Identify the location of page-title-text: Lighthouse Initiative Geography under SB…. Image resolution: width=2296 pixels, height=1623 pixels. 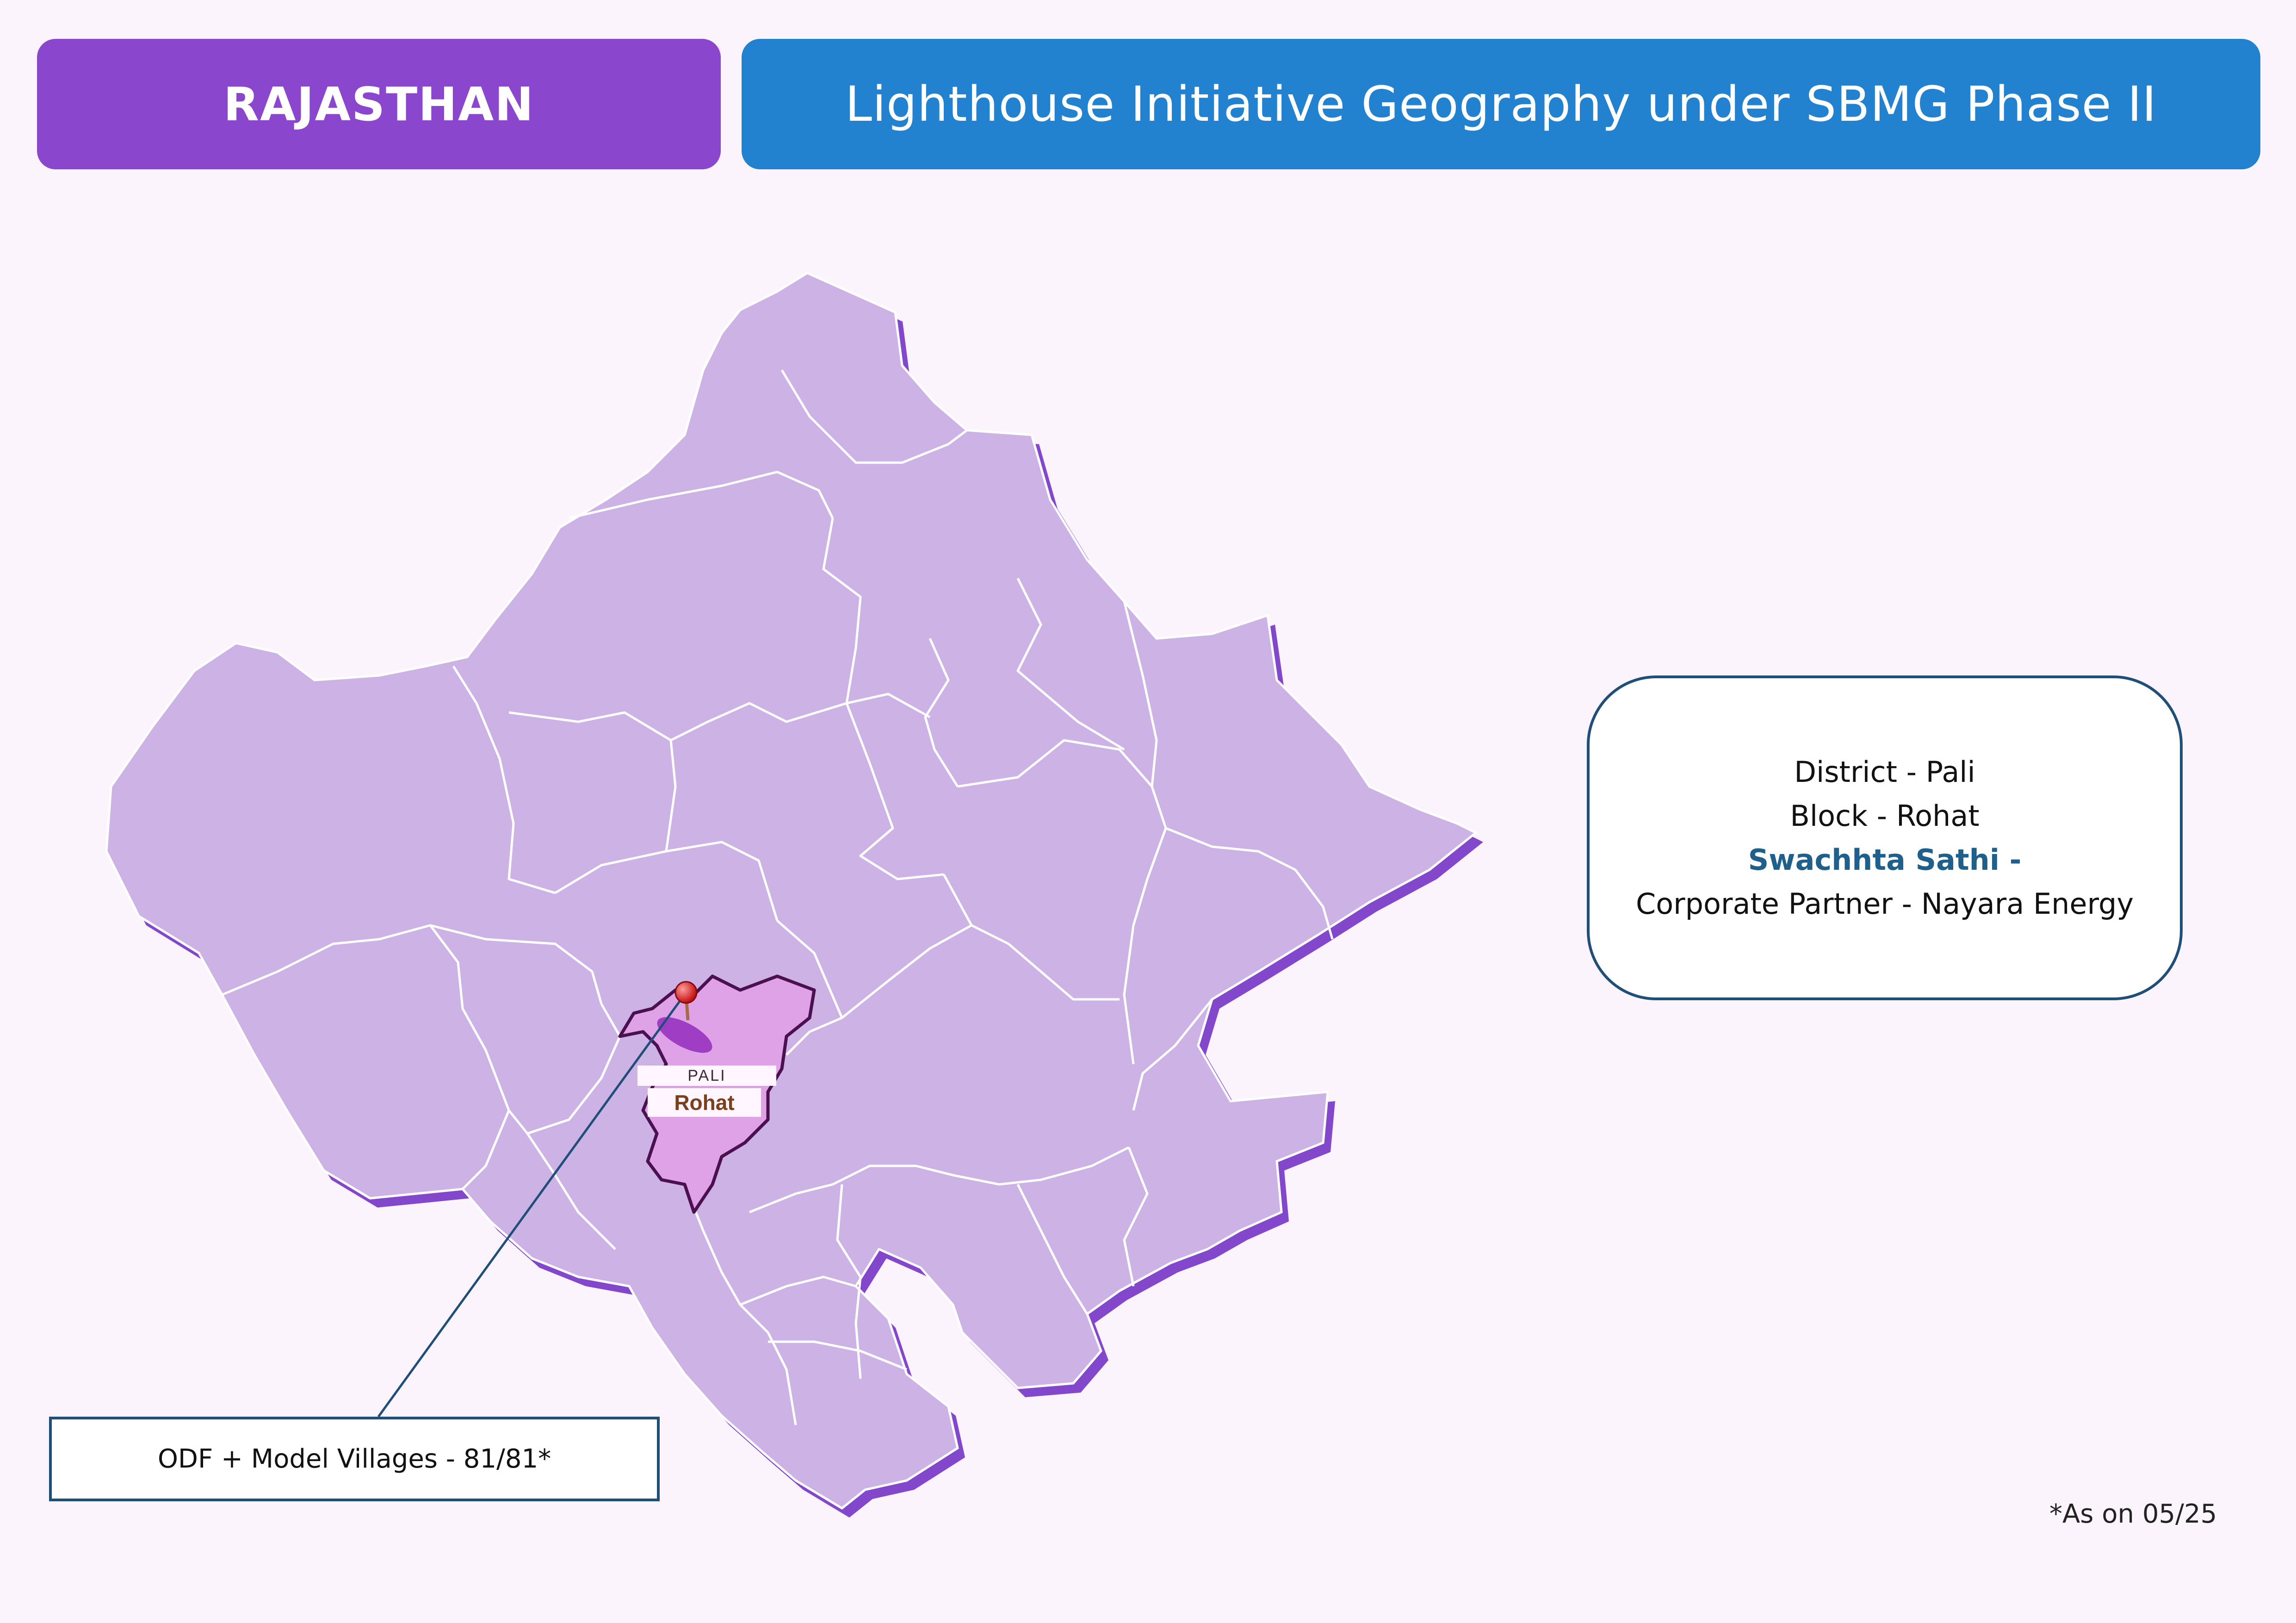
(1501, 104).